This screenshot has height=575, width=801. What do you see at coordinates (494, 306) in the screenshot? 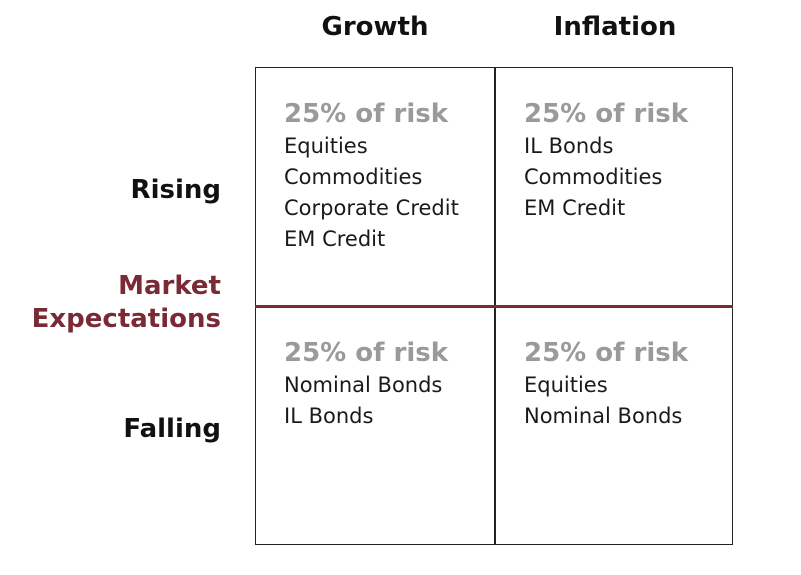
I see `horizontal-divider` at bounding box center [494, 306].